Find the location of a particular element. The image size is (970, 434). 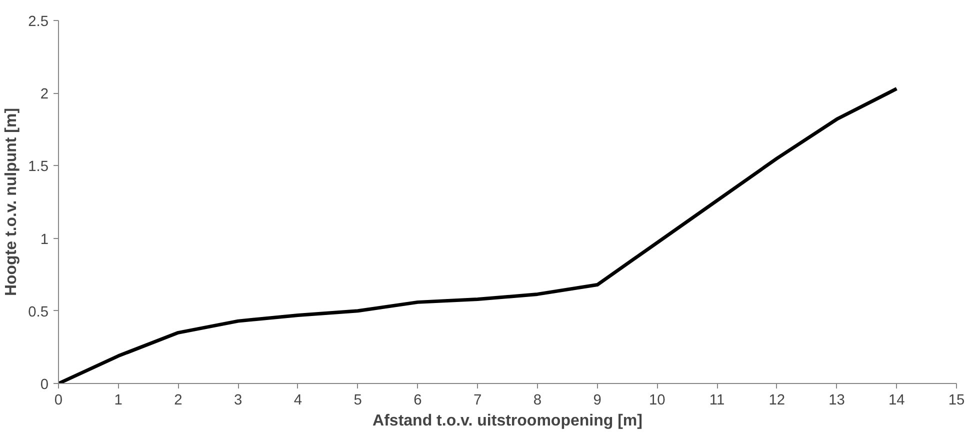

y-tick-label: 0.5 is located at coordinates (38, 312).